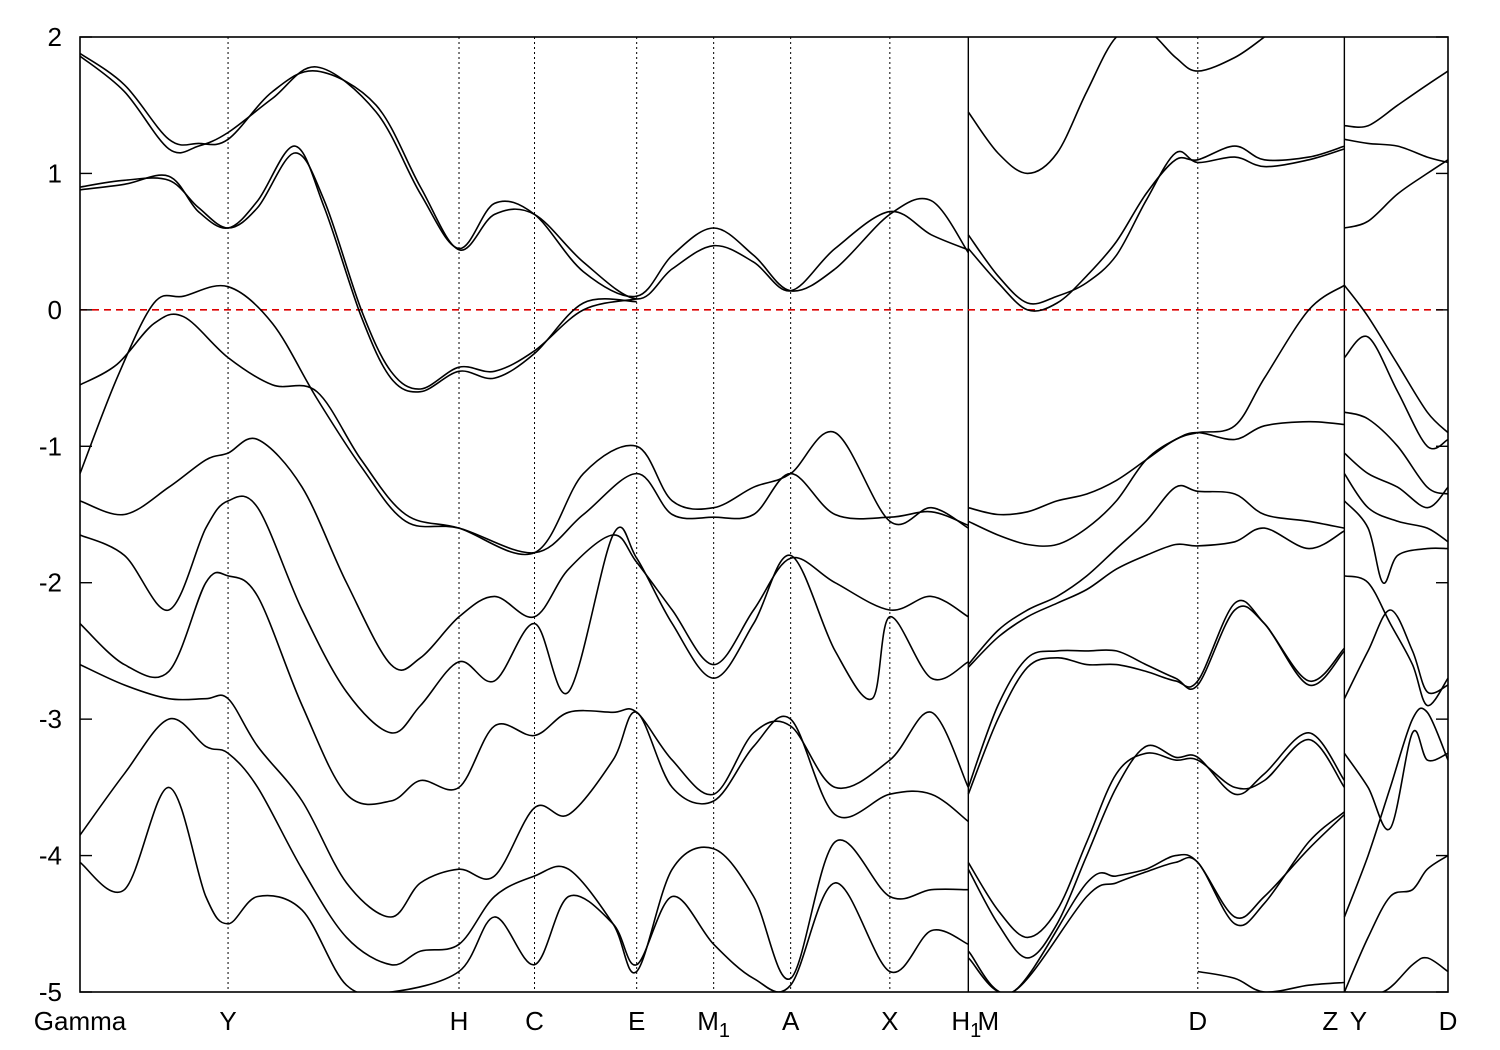 The height and width of the screenshot is (1050, 1500). Describe the element at coordinates (713, 1024) in the screenshot. I see `x-tick-label: M1` at that location.